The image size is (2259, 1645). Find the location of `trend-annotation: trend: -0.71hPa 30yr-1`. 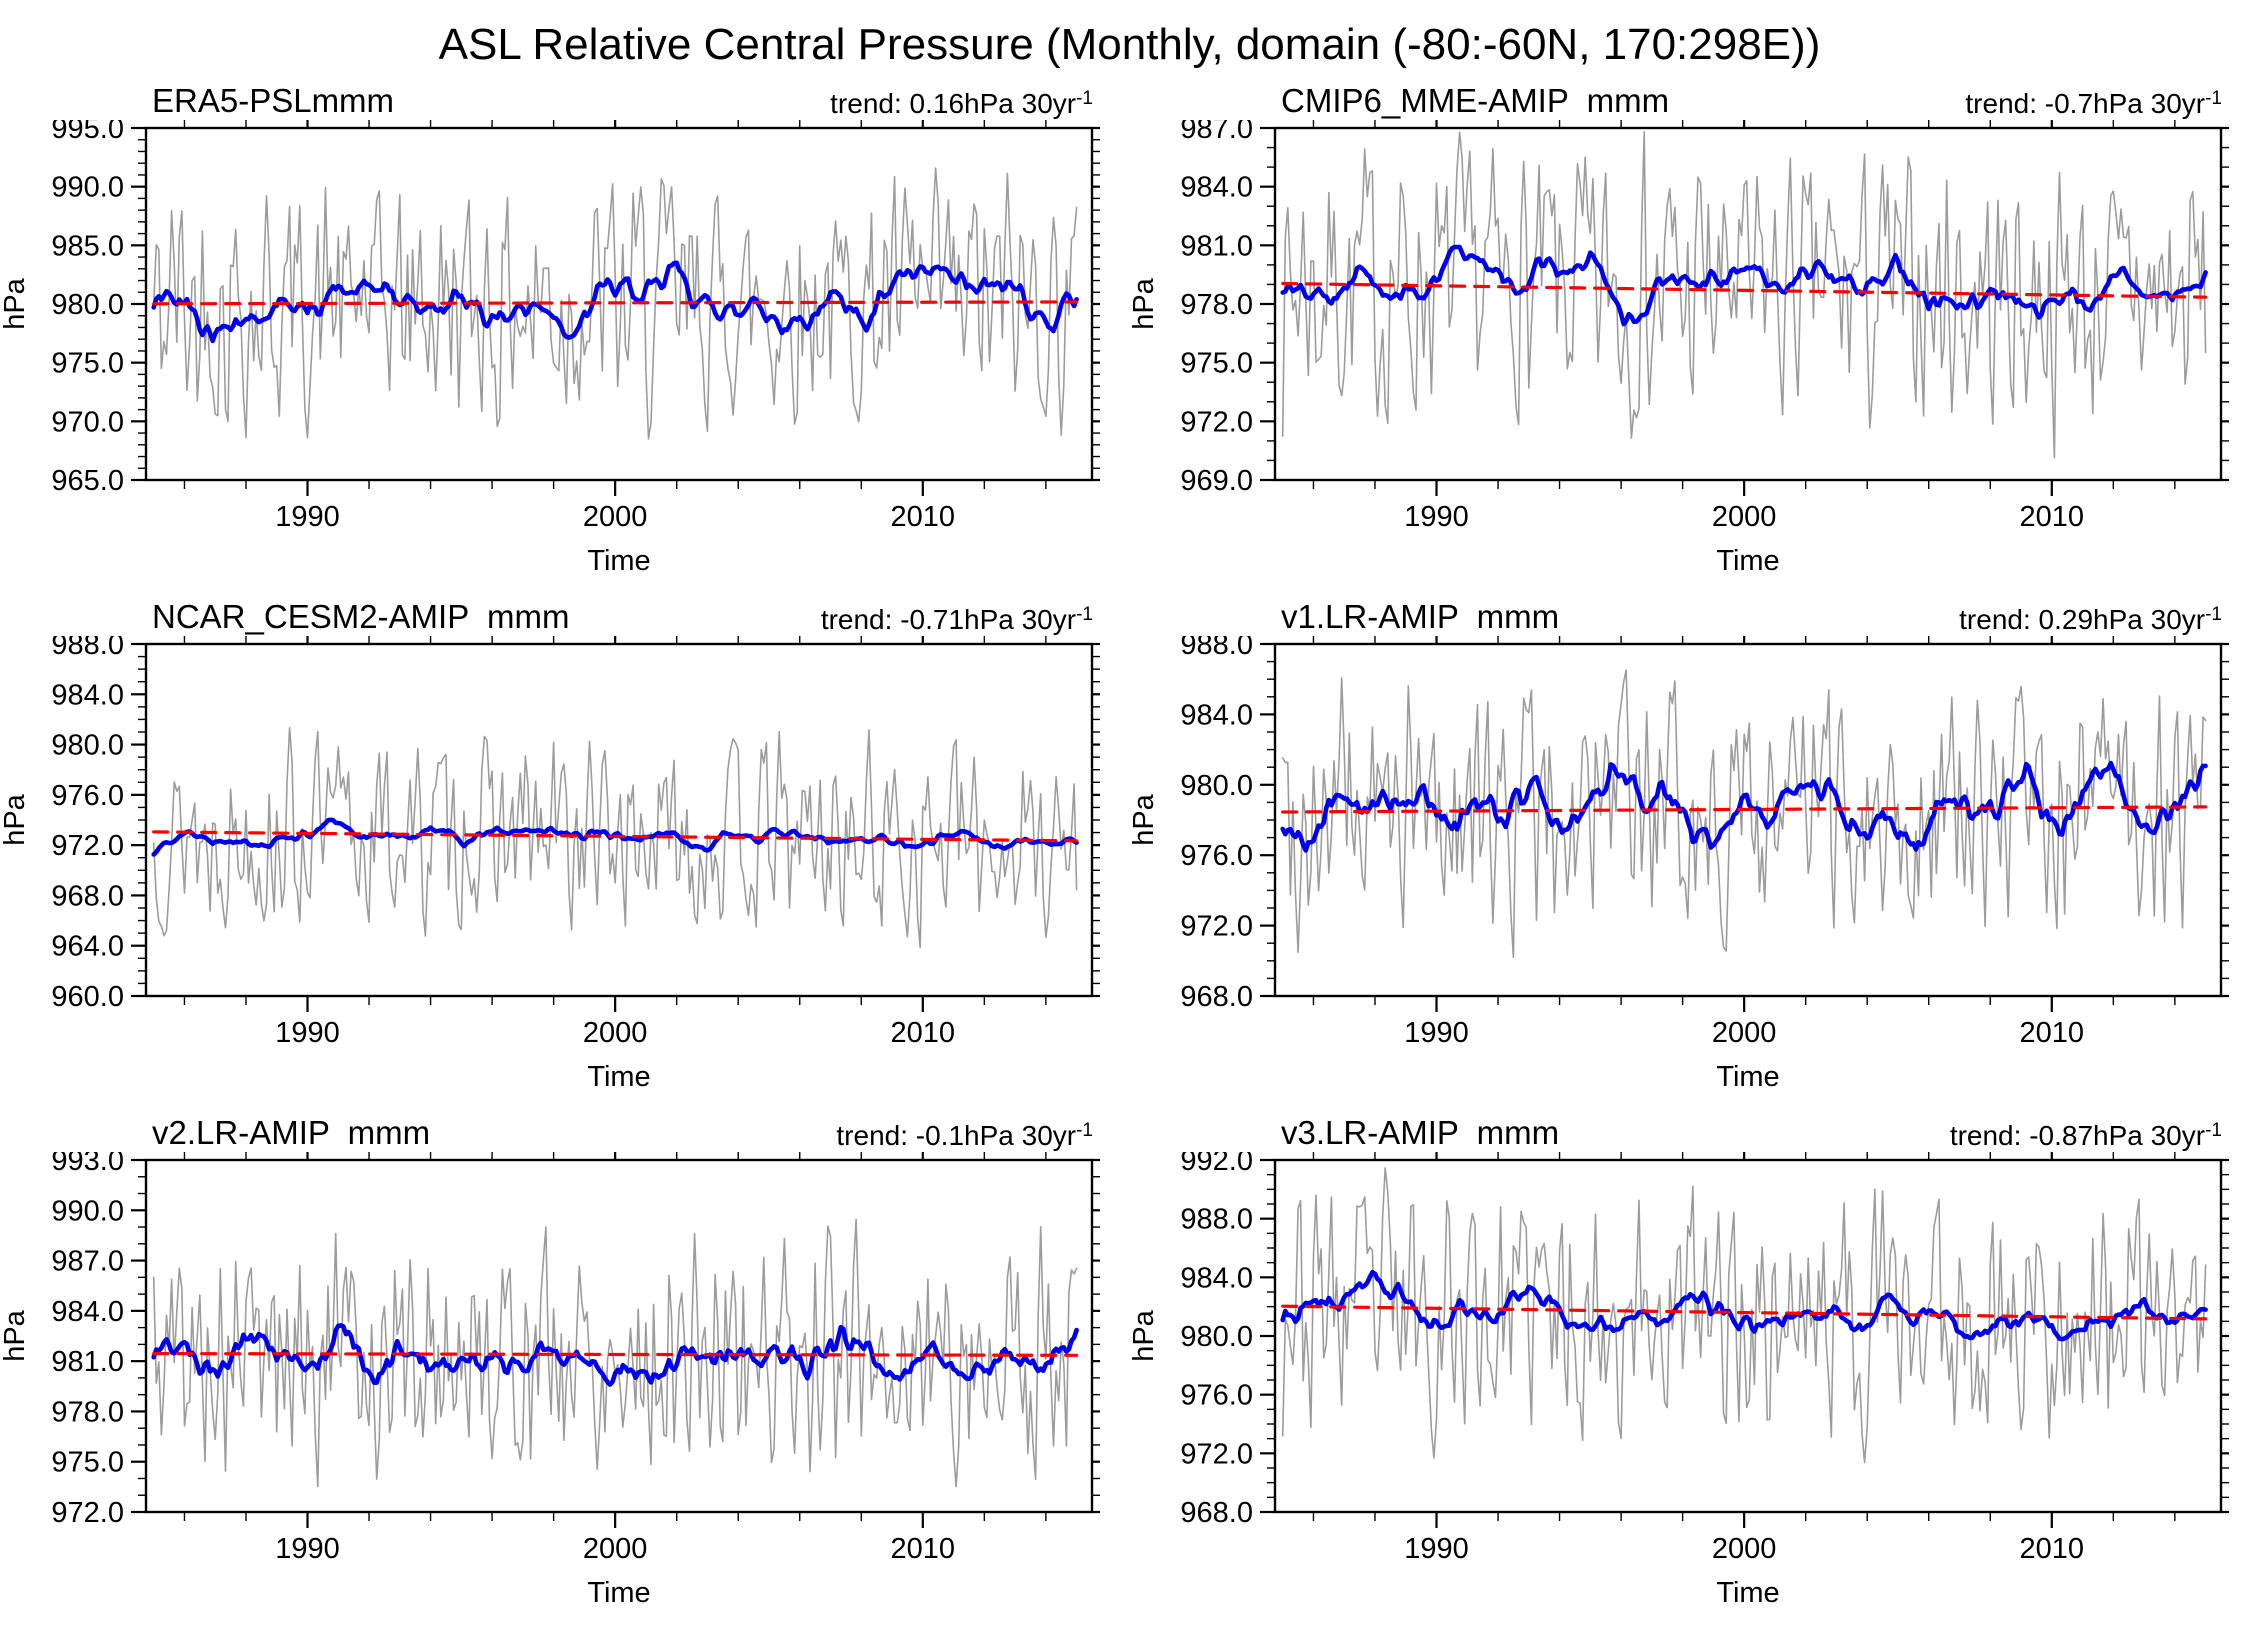

trend-annotation: trend: -0.71hPa 30yr-1 is located at coordinates (957, 620).